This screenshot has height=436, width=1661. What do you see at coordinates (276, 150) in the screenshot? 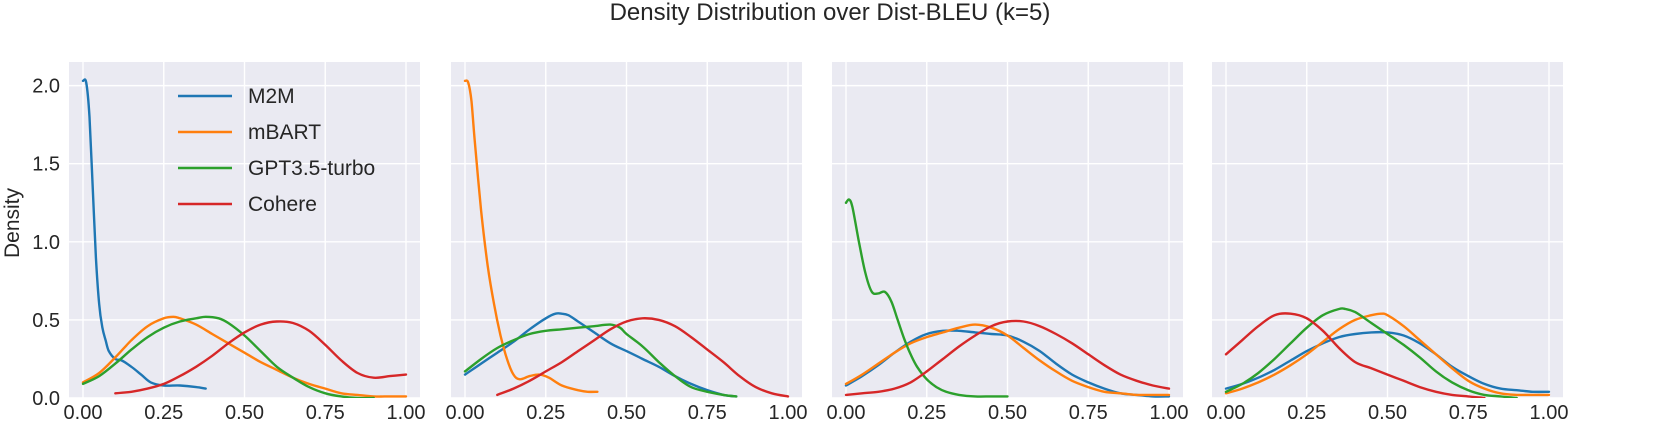
I see `legend: M2M mBART GPT3.5-turbo Cohere` at bounding box center [276, 150].